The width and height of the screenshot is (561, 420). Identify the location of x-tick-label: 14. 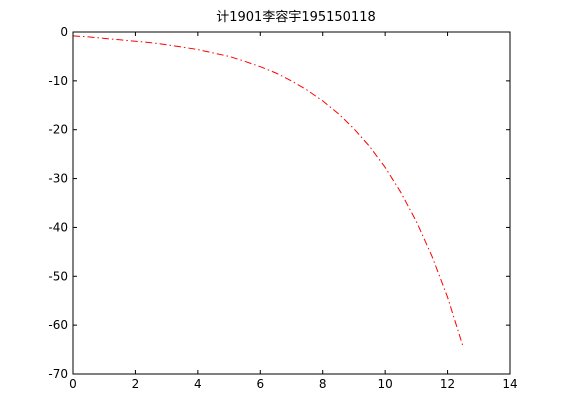
(509, 384).